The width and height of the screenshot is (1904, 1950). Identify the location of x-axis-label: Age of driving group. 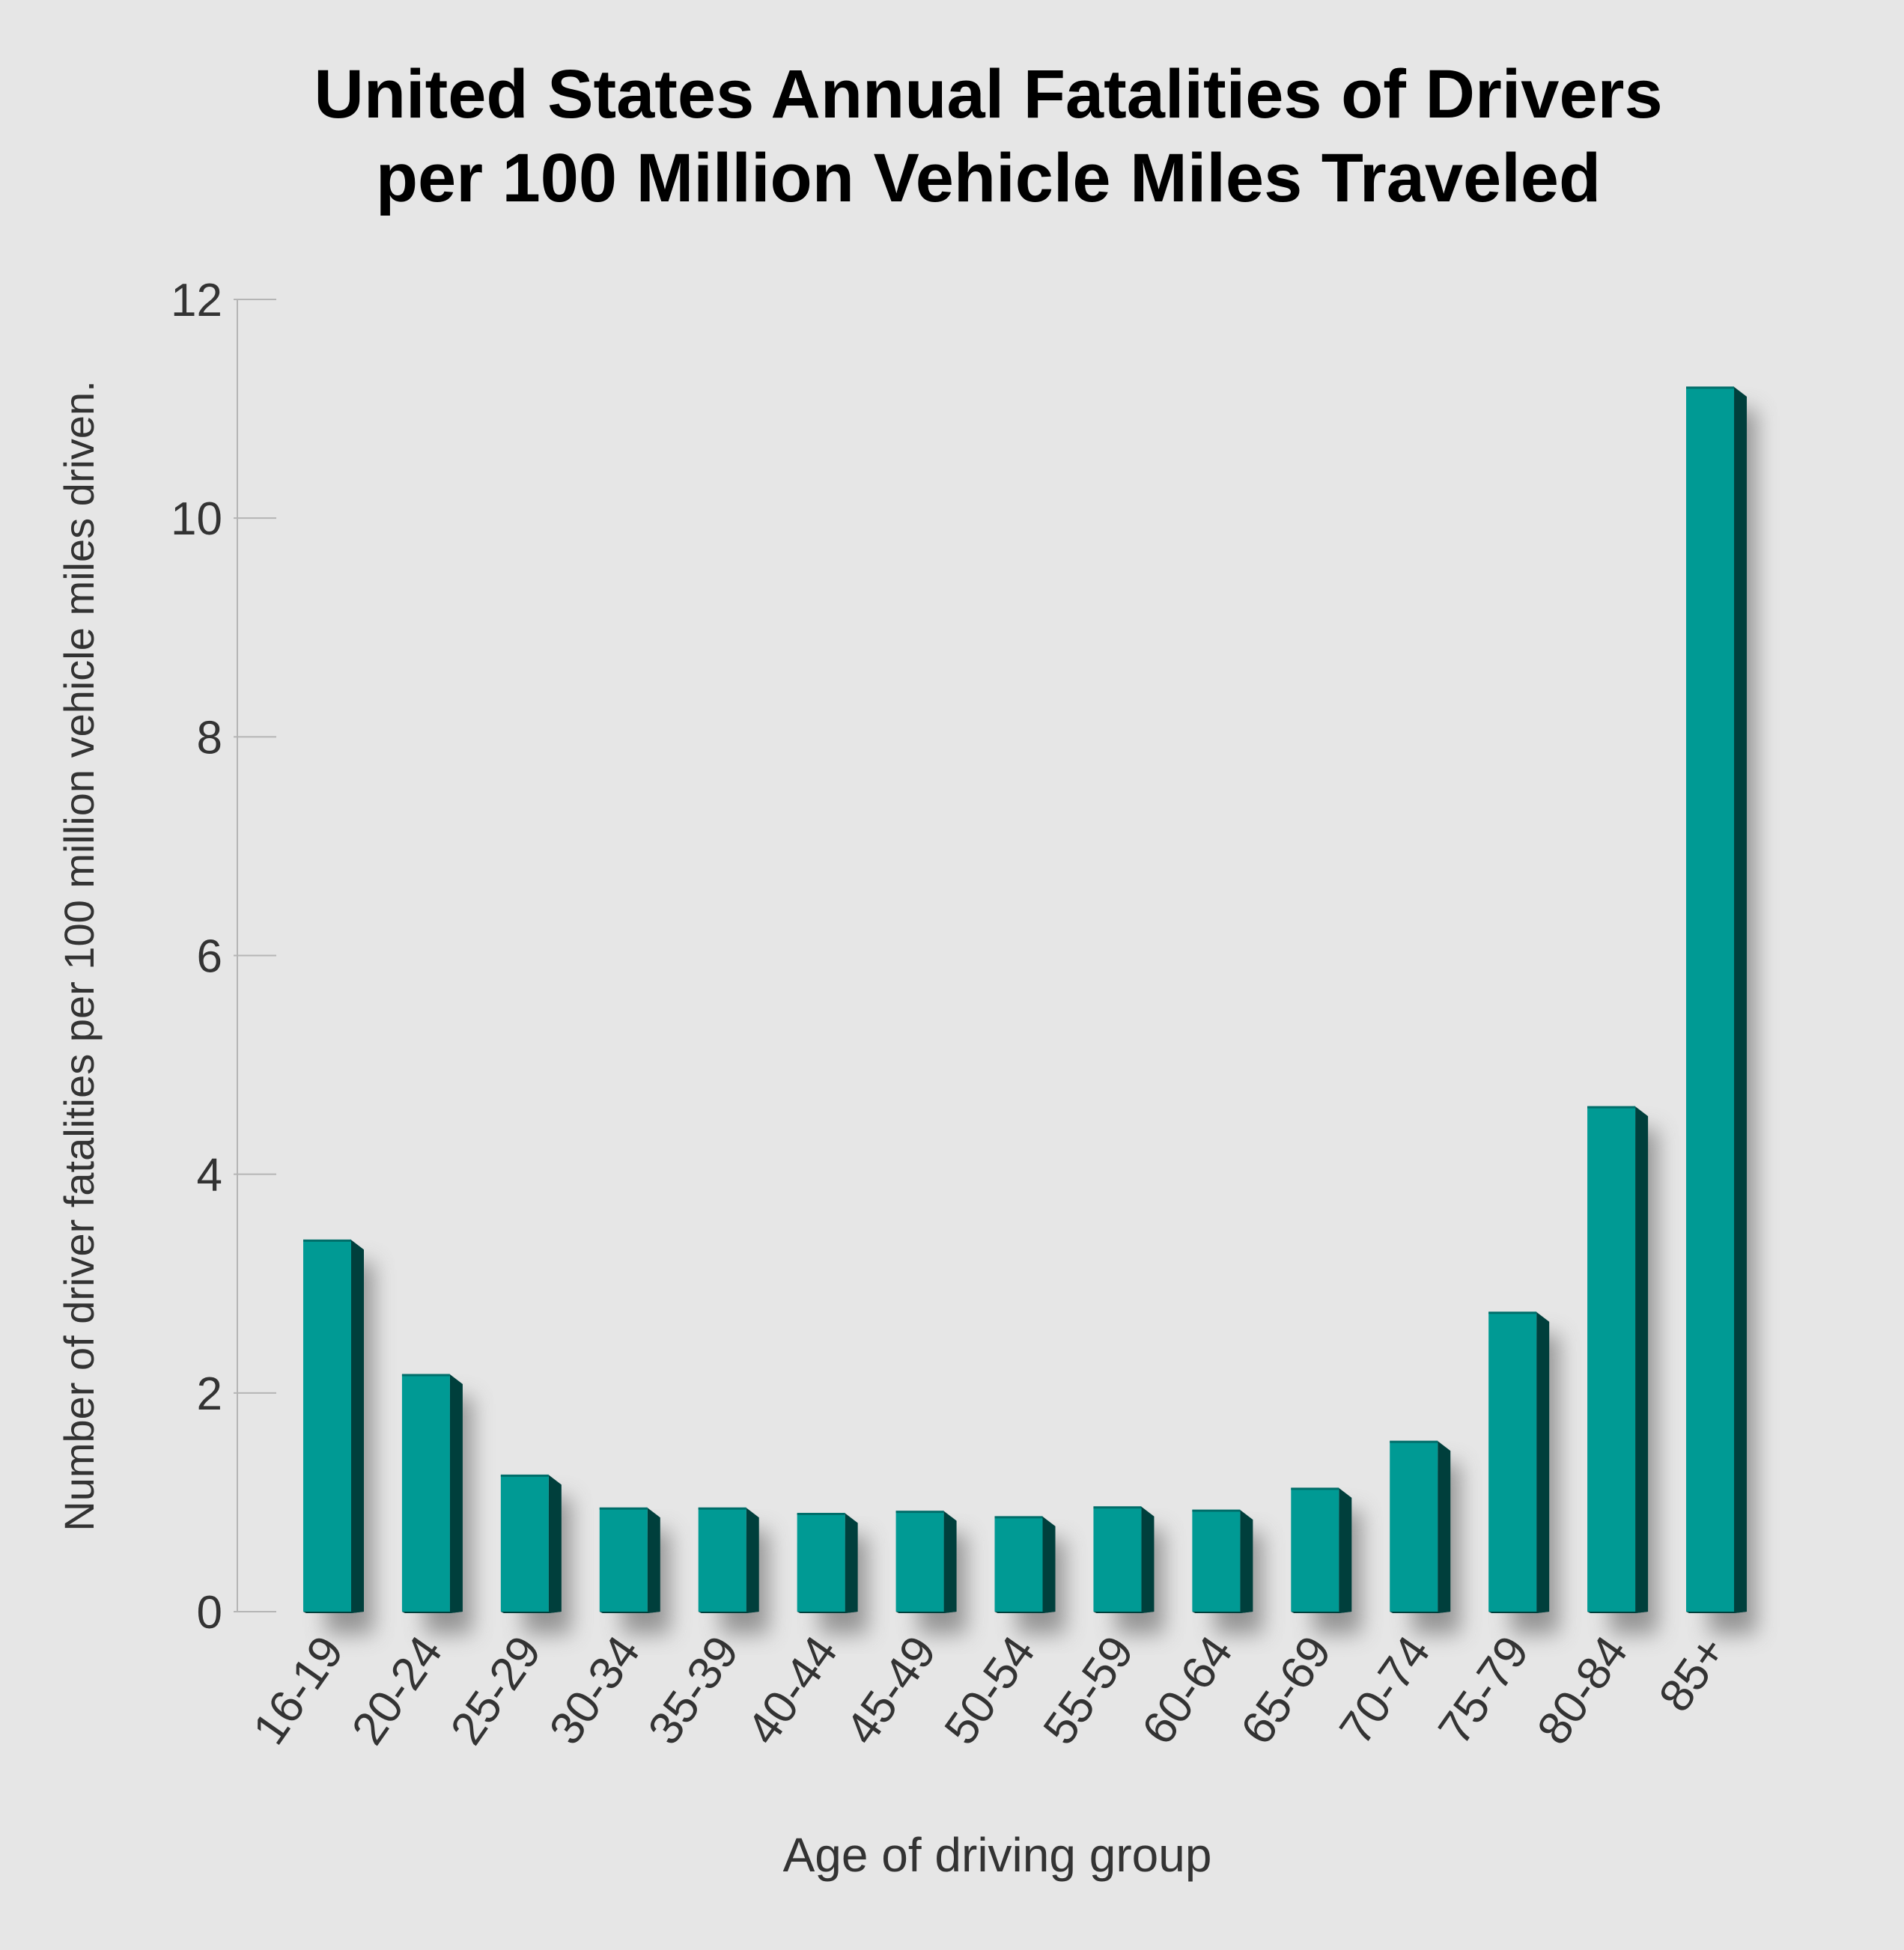
(997, 1855).